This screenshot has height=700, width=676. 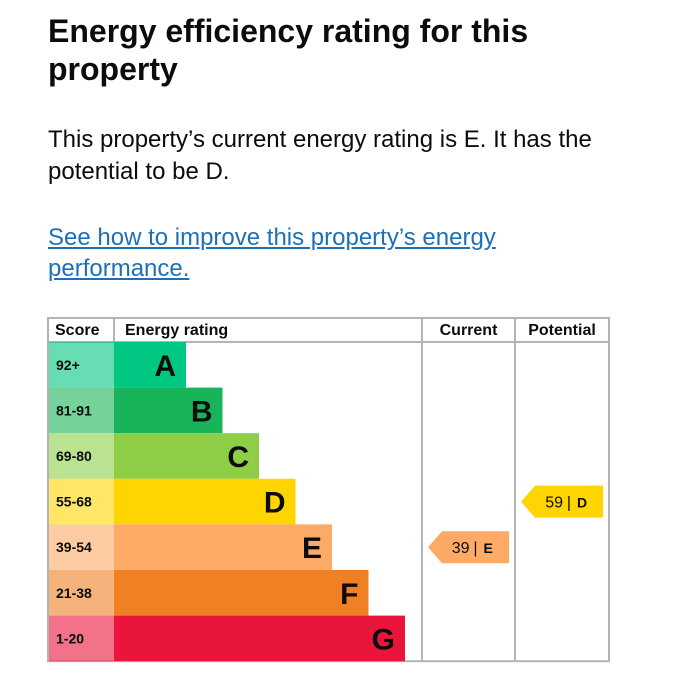 I want to click on current-letter: E, so click(x=488, y=548).